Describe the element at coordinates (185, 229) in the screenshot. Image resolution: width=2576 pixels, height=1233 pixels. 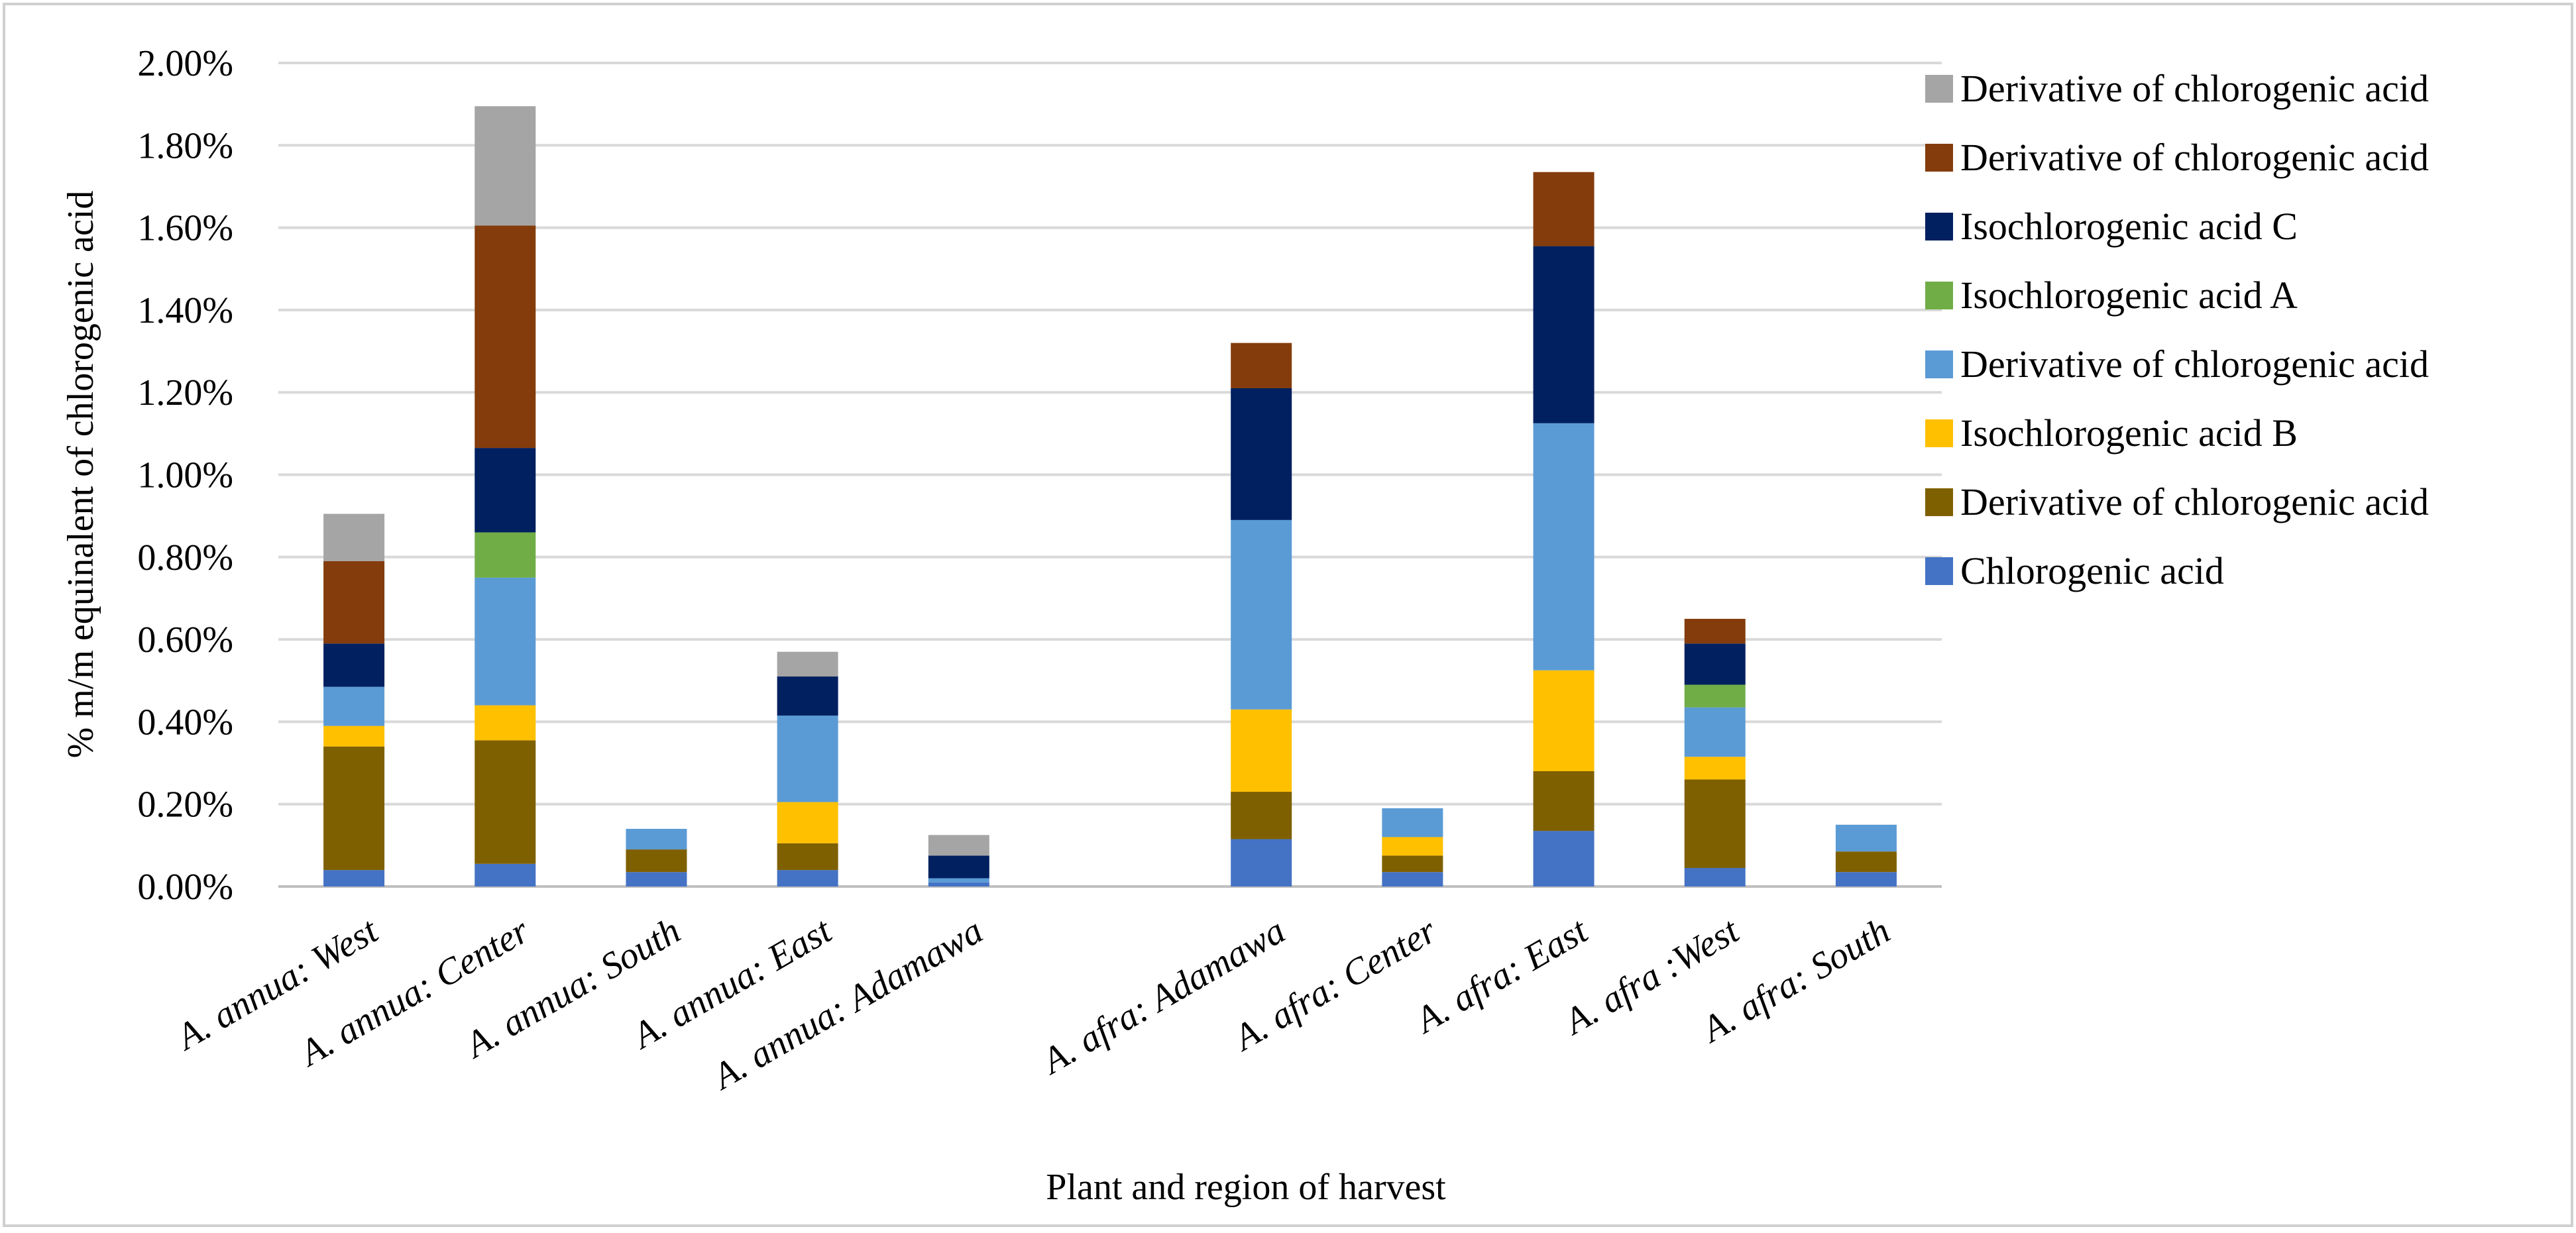
I see `y-tick-label: 1.60%` at that location.